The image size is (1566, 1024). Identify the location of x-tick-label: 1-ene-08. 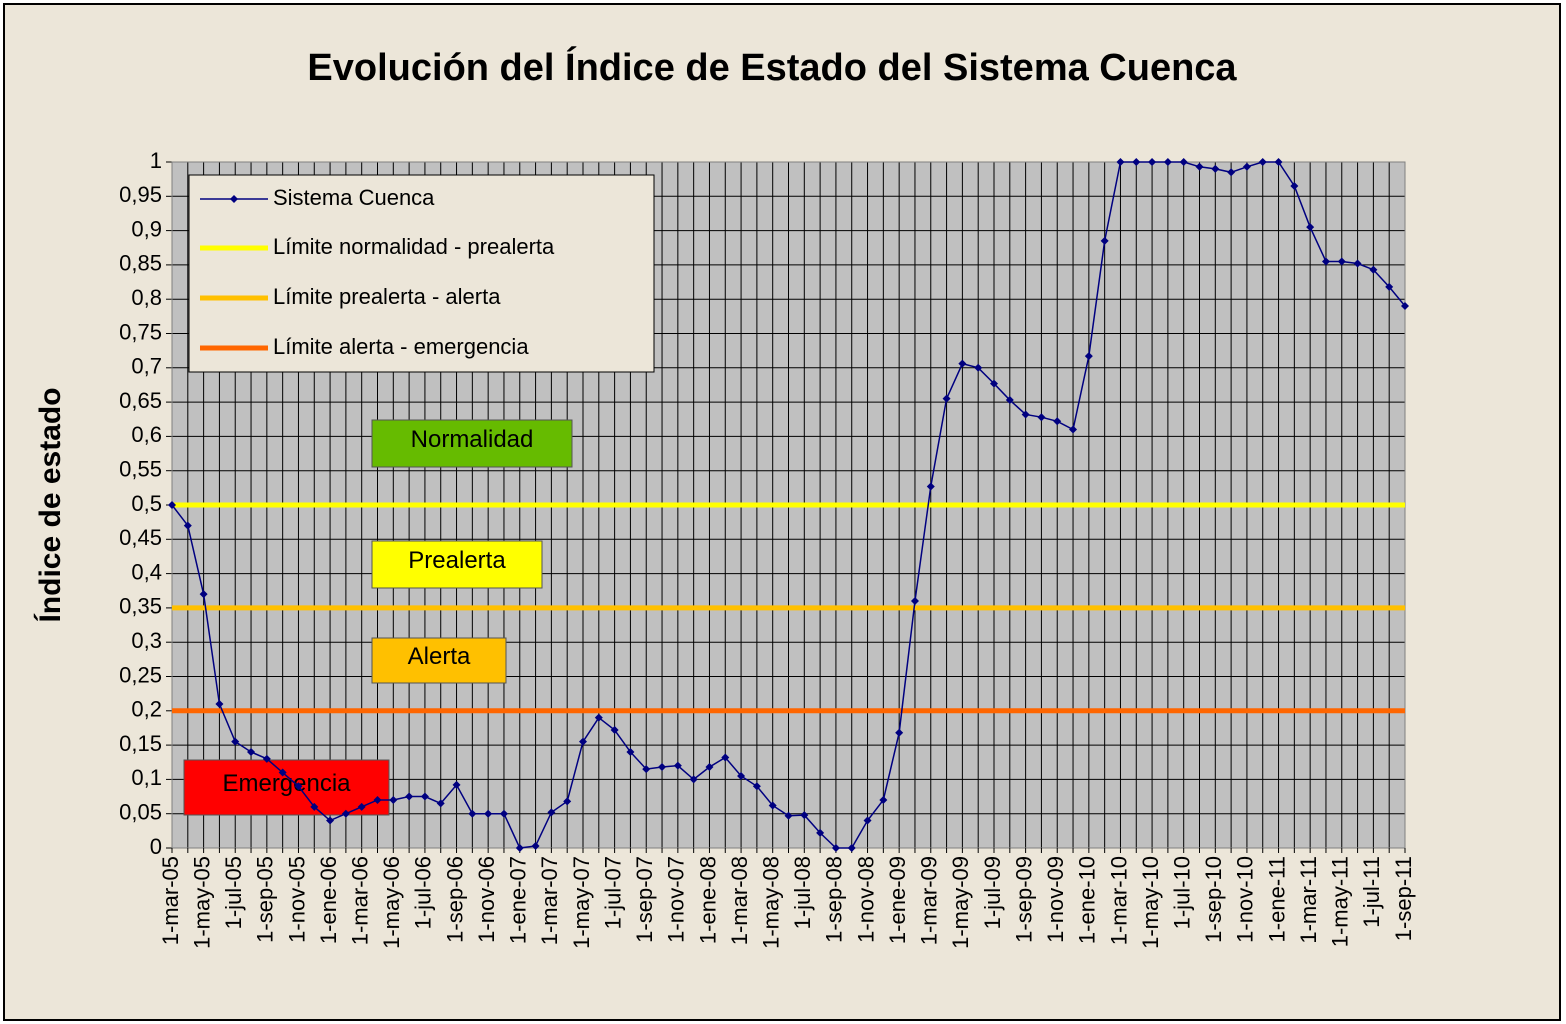
(707, 900).